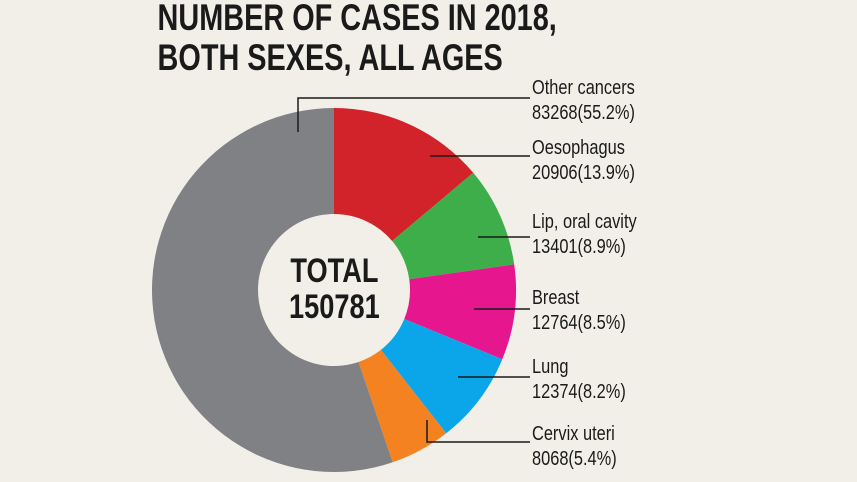 The width and height of the screenshot is (857, 482). What do you see at coordinates (402, 406) in the screenshot?
I see `slice-cervix-uteri` at bounding box center [402, 406].